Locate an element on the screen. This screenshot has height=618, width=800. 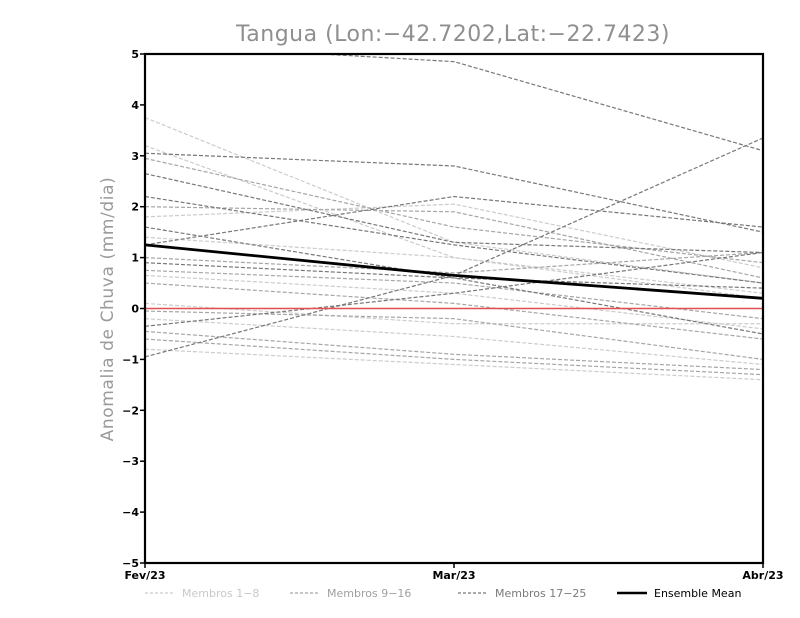
y-tick-label: 3 is located at coordinates (135, 156).